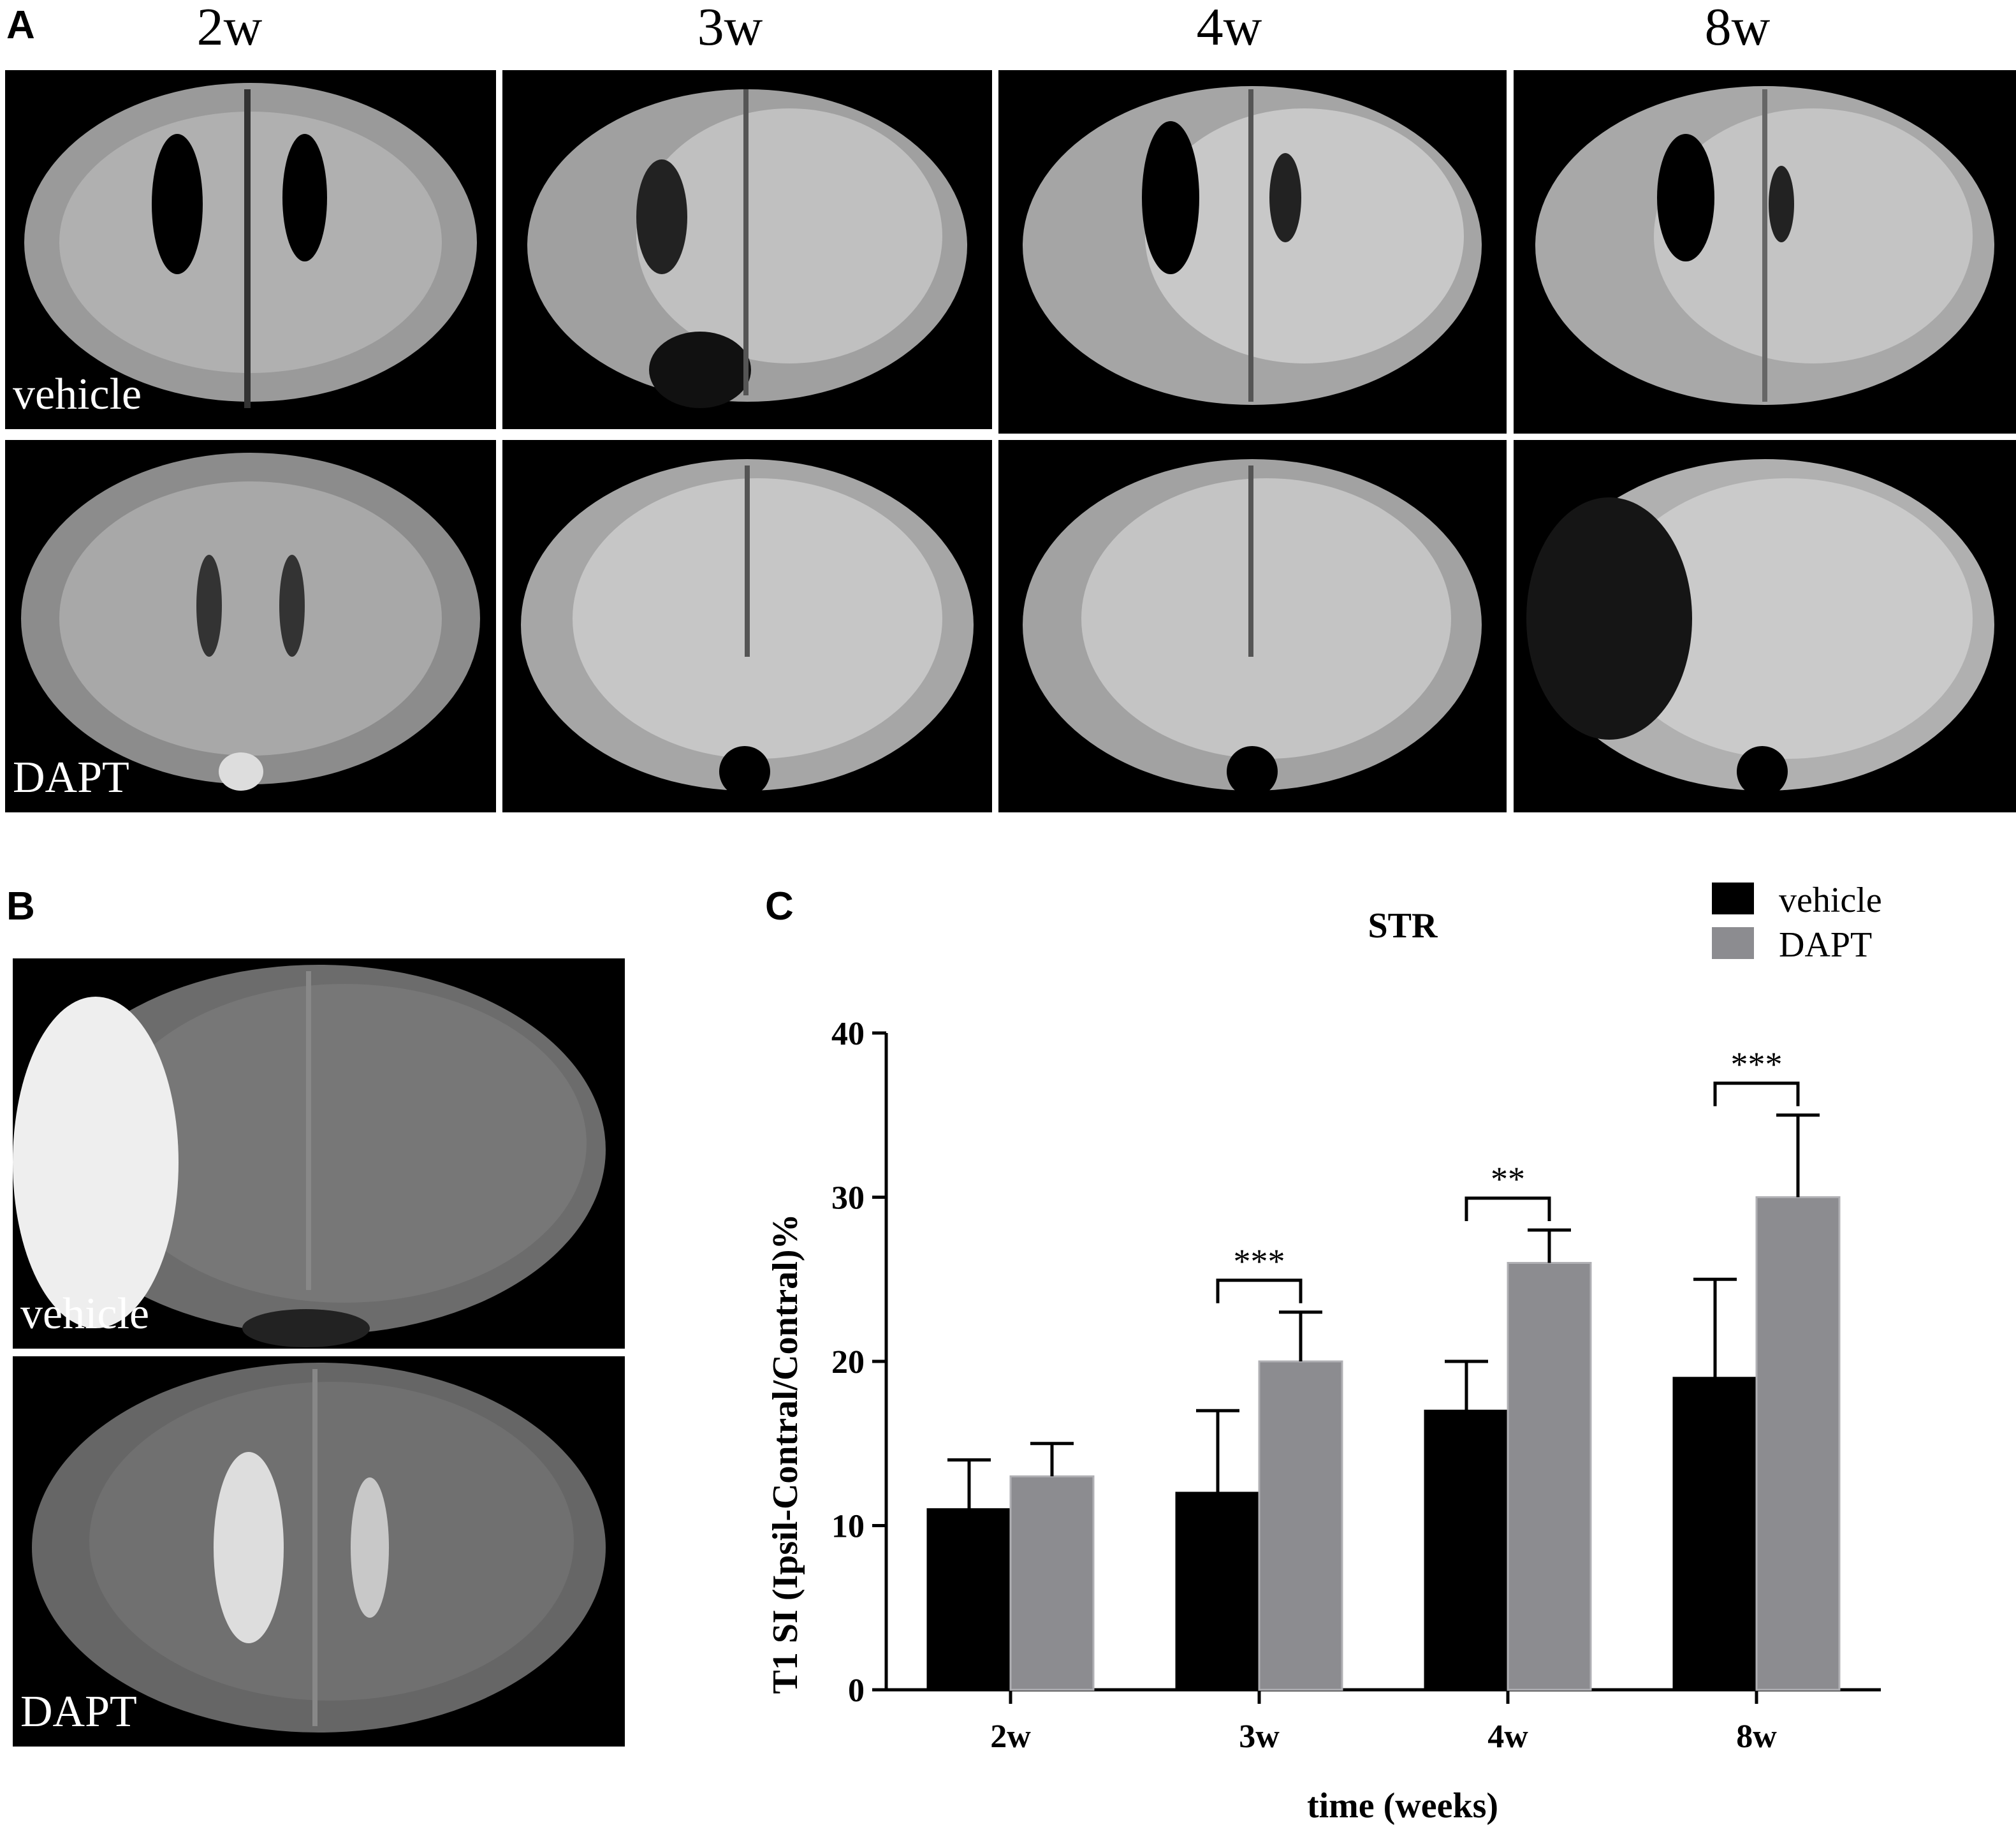 This screenshot has height=1839, width=2016. Describe the element at coordinates (848, 1527) in the screenshot. I see `y-tick-label: 10` at that location.